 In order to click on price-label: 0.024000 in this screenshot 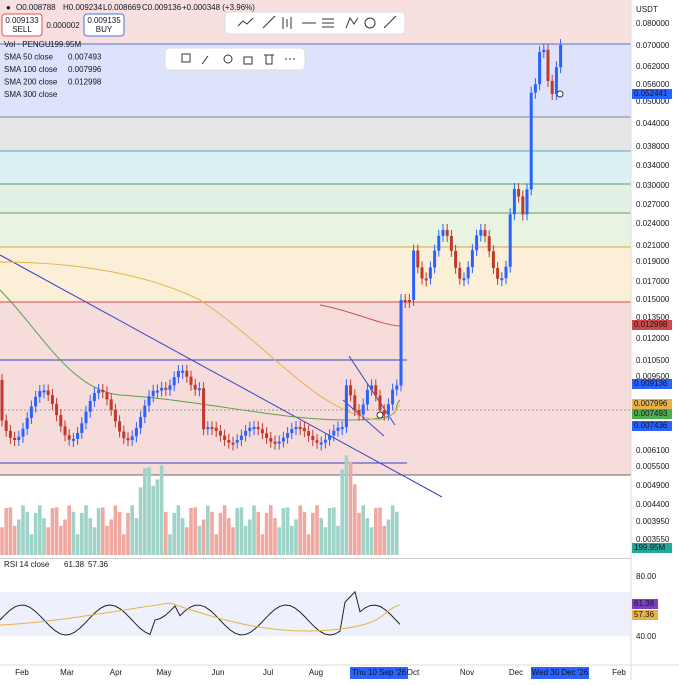, I will do `click(653, 223)`.